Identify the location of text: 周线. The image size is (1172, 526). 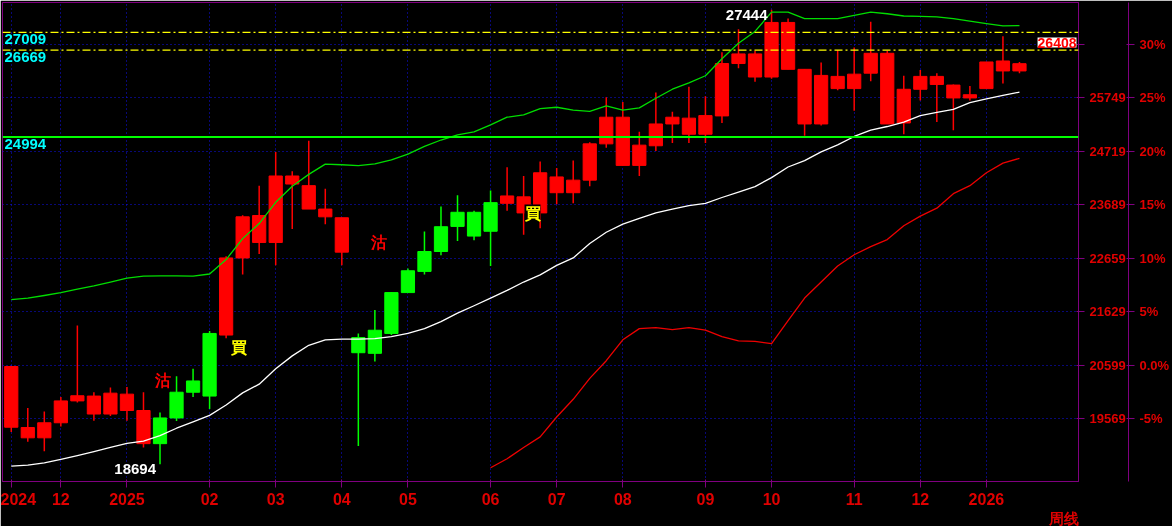
(1063, 517).